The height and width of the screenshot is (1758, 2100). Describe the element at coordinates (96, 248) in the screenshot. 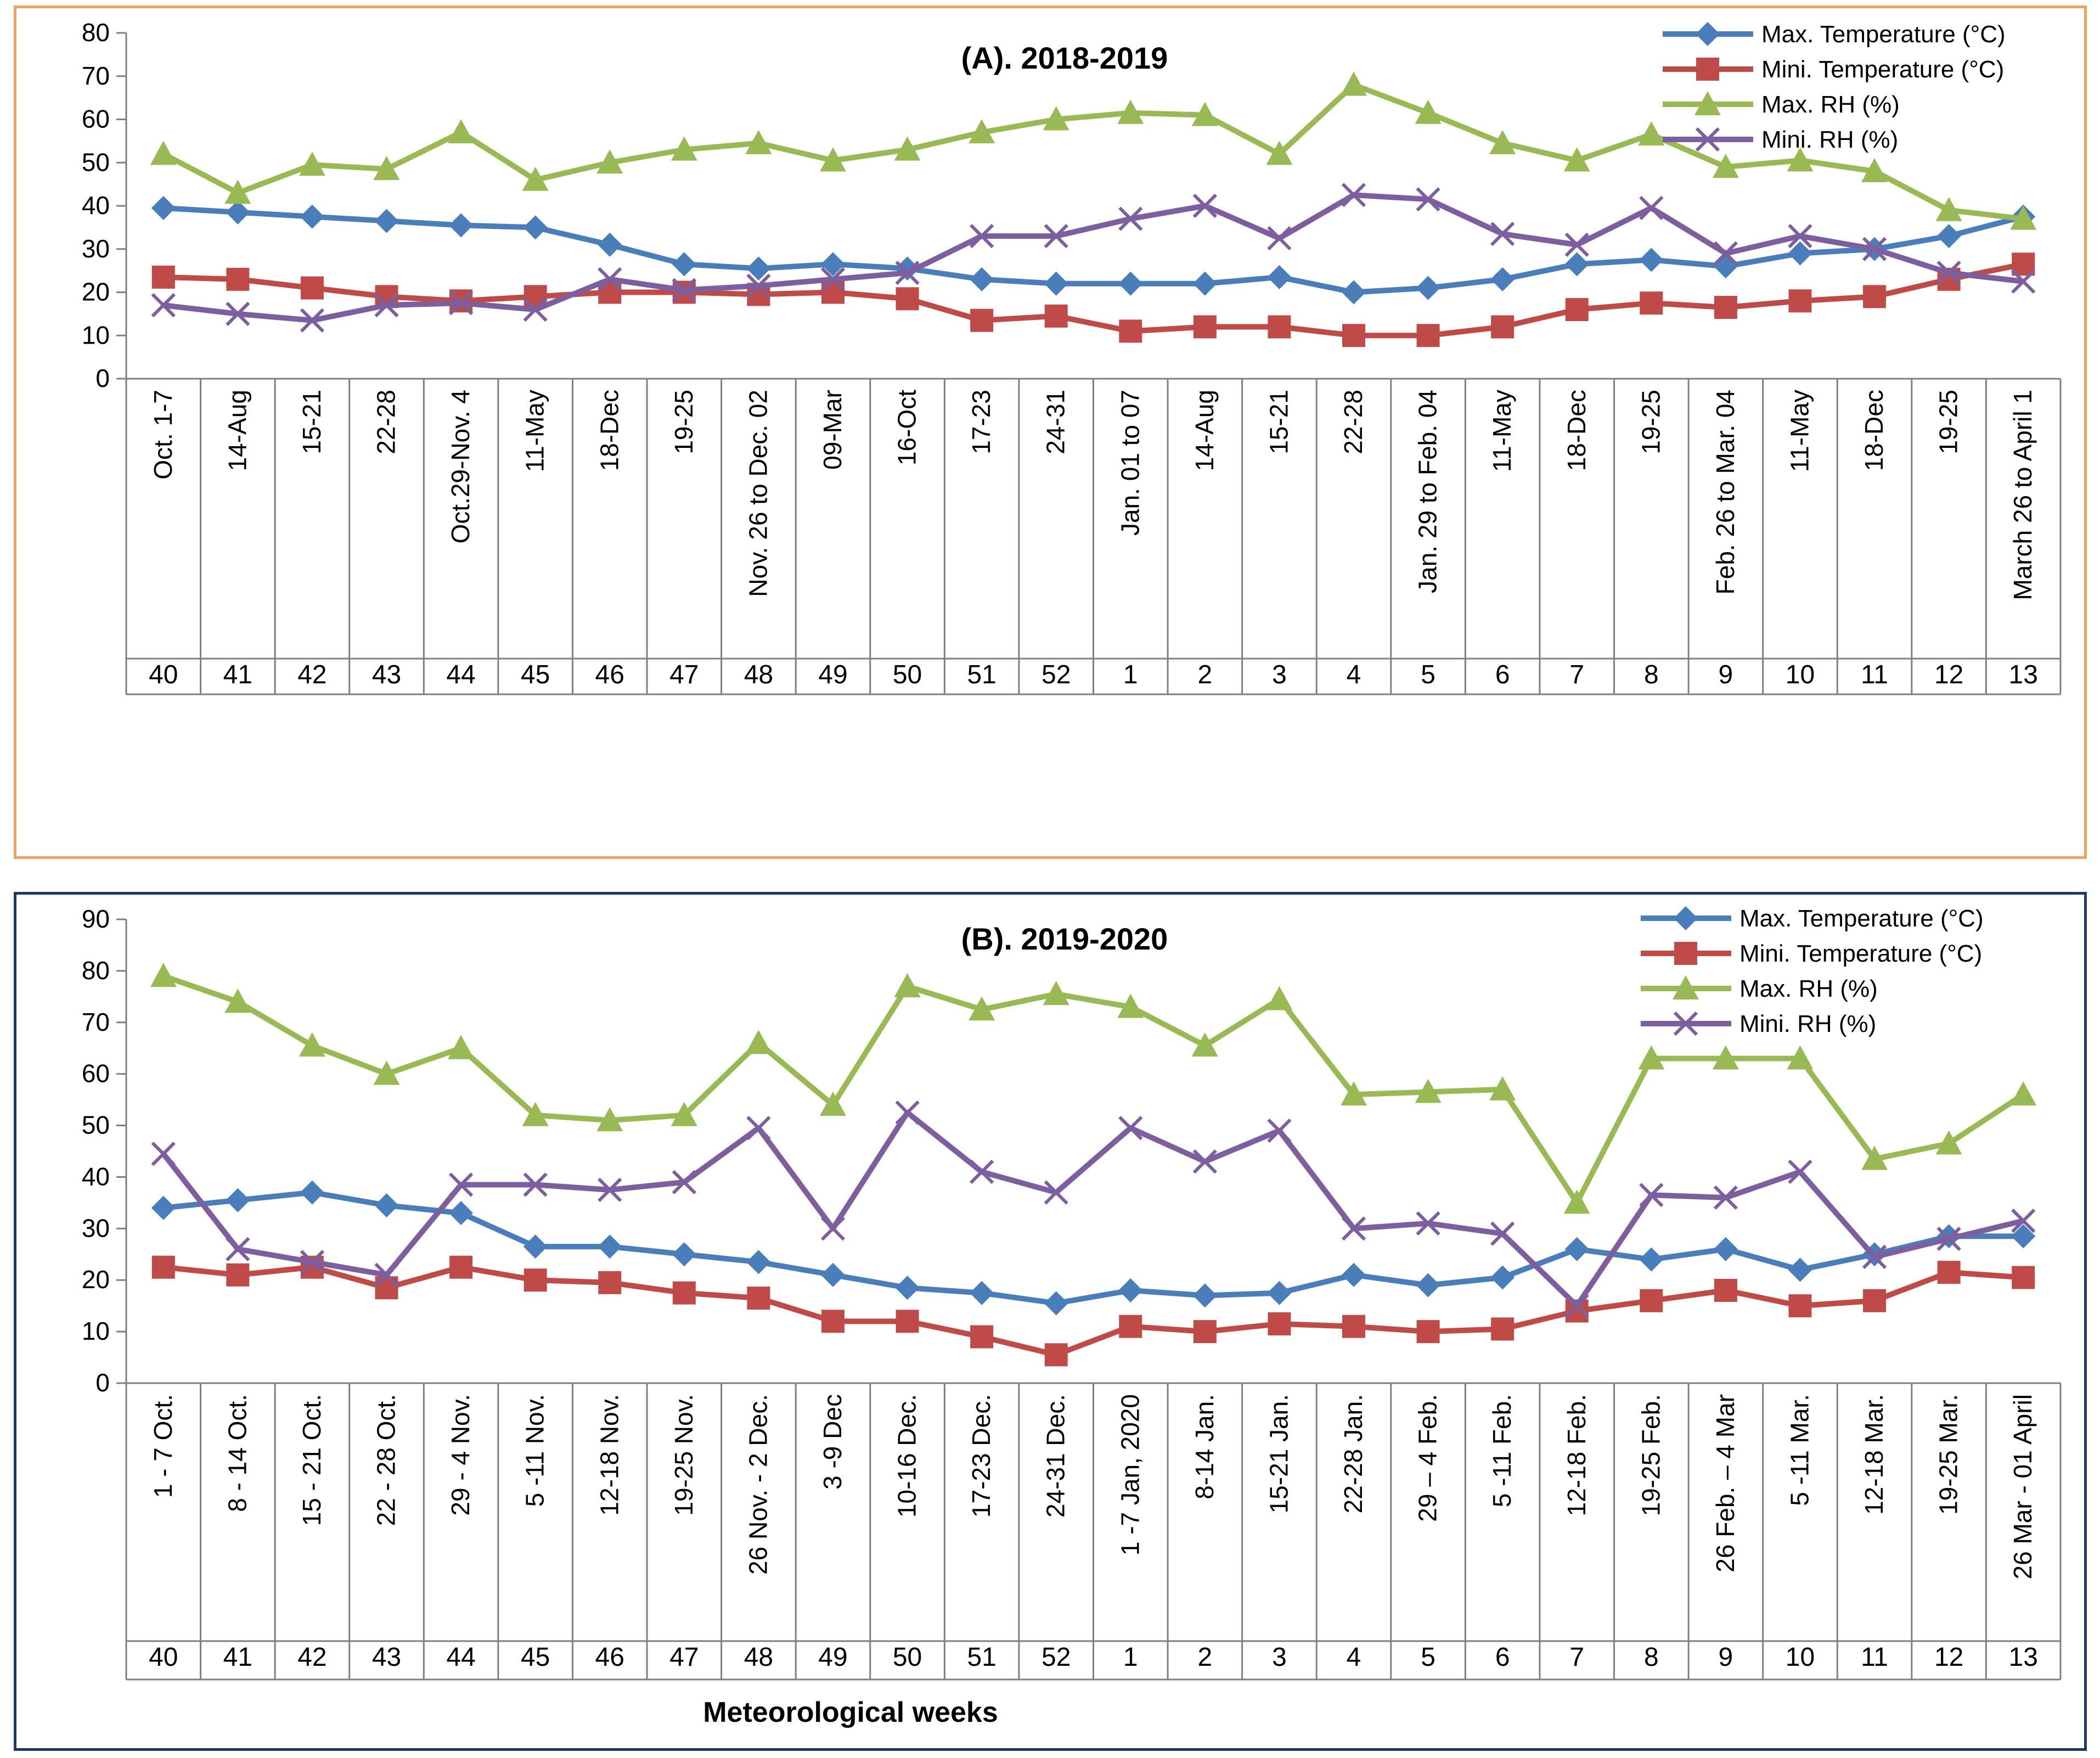

I see `y-tick-label: 30` at that location.